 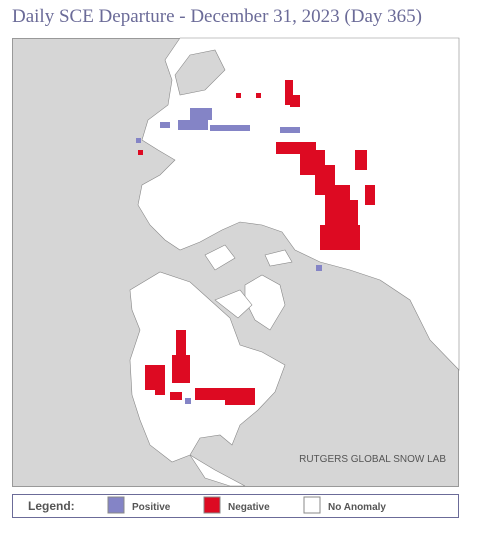 What do you see at coordinates (357, 507) in the screenshot?
I see `legend-label: No Anomaly` at bounding box center [357, 507].